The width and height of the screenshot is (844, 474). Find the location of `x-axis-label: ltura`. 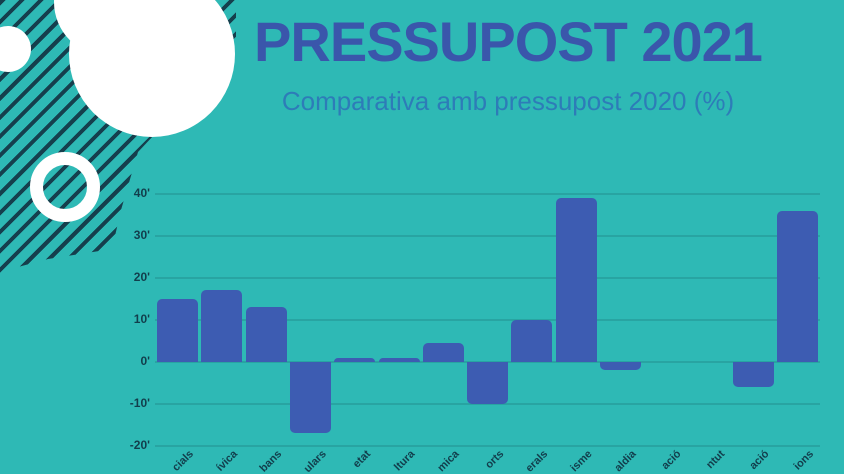

x-axis-label: ltura is located at coordinates (405, 461).